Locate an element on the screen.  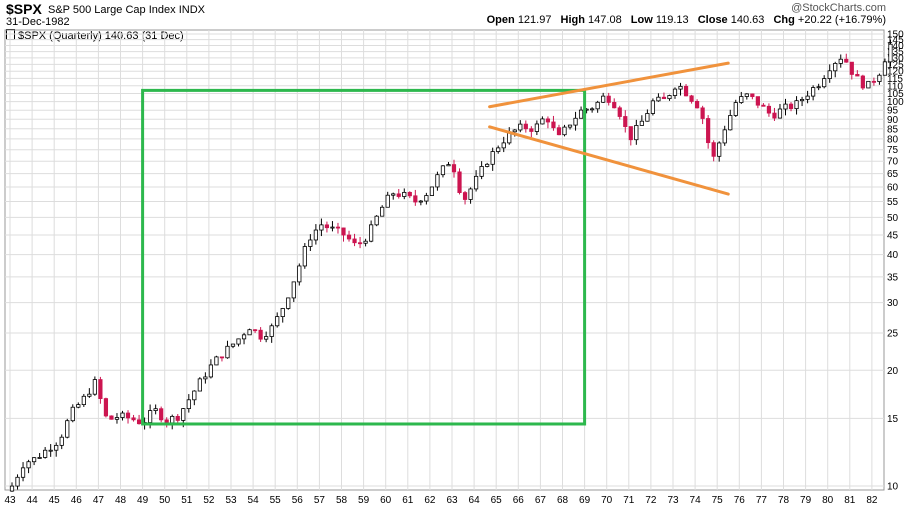
x-tick-label: 75 is located at coordinates (718, 500).